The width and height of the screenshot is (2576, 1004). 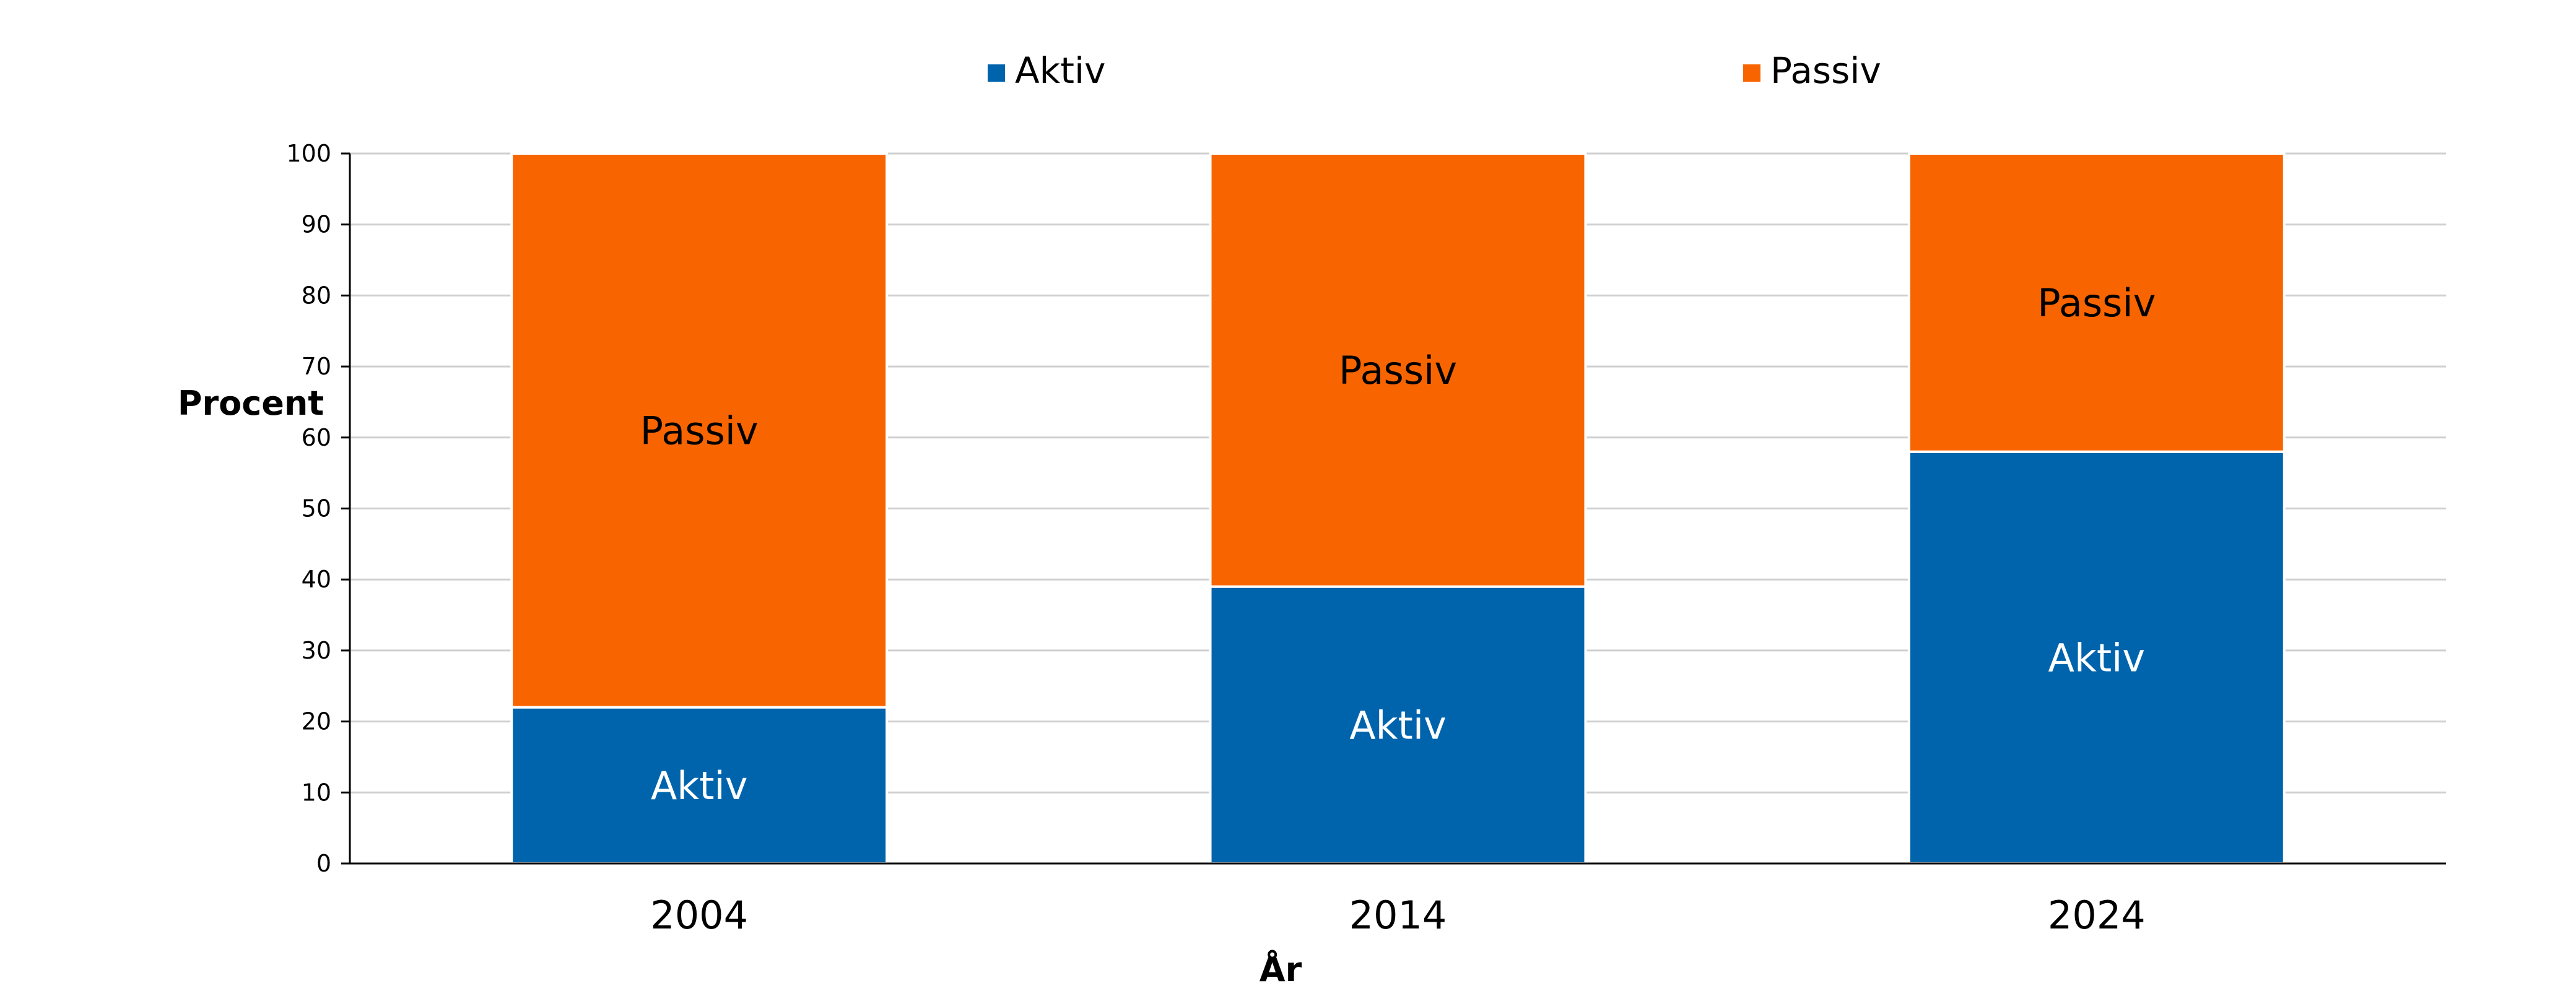 What do you see at coordinates (308, 153) in the screenshot?
I see `y-tick-label: 100` at bounding box center [308, 153].